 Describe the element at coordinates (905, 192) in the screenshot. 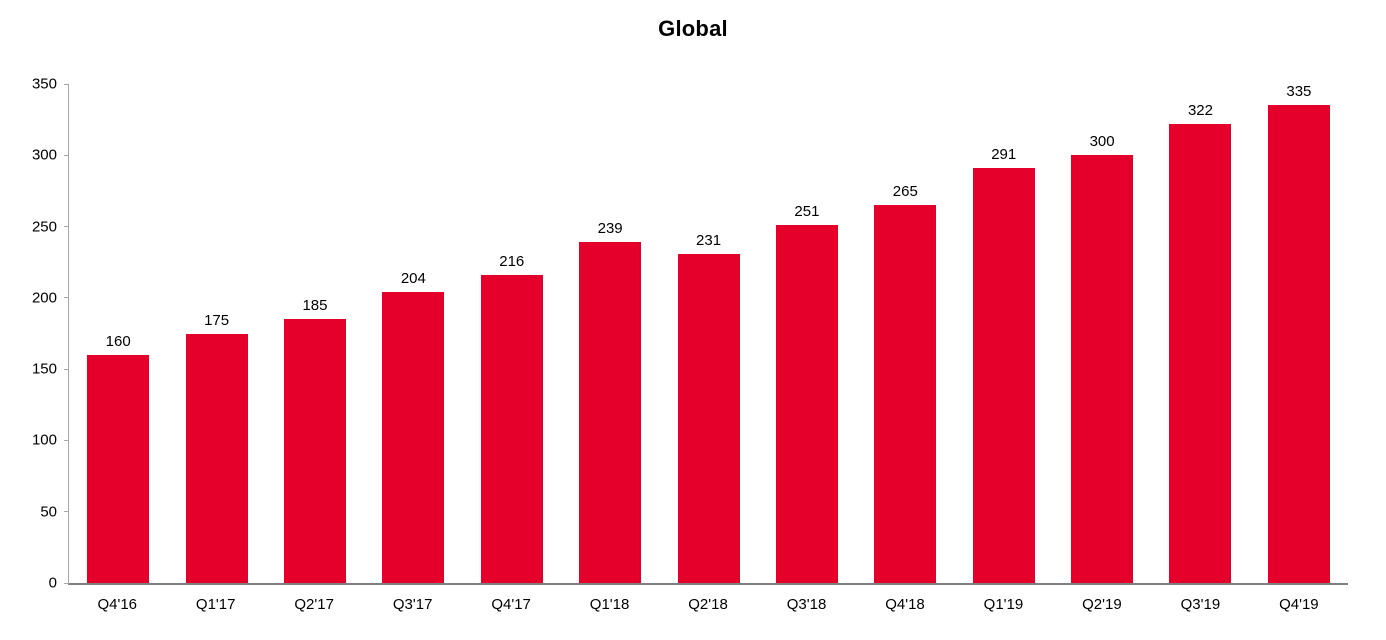

I see `bar-value-label: 265` at that location.